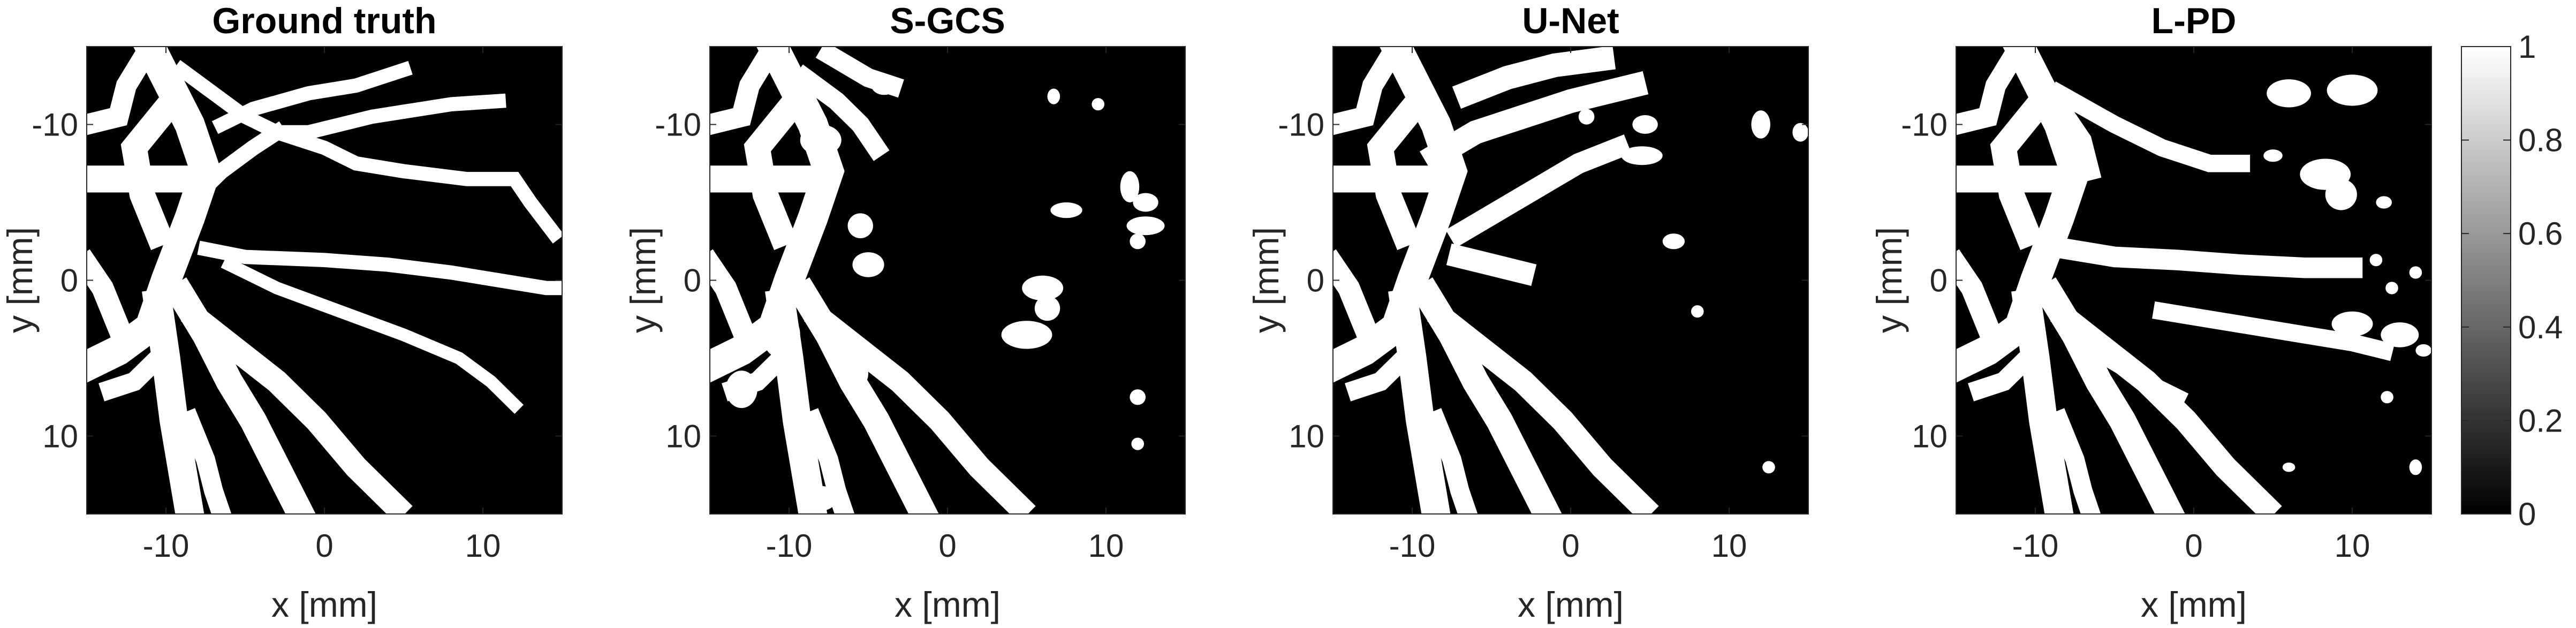 This screenshot has height=628, width=2576. What do you see at coordinates (2540, 327) in the screenshot?
I see `colorbar-tick-label: 0.4` at bounding box center [2540, 327].